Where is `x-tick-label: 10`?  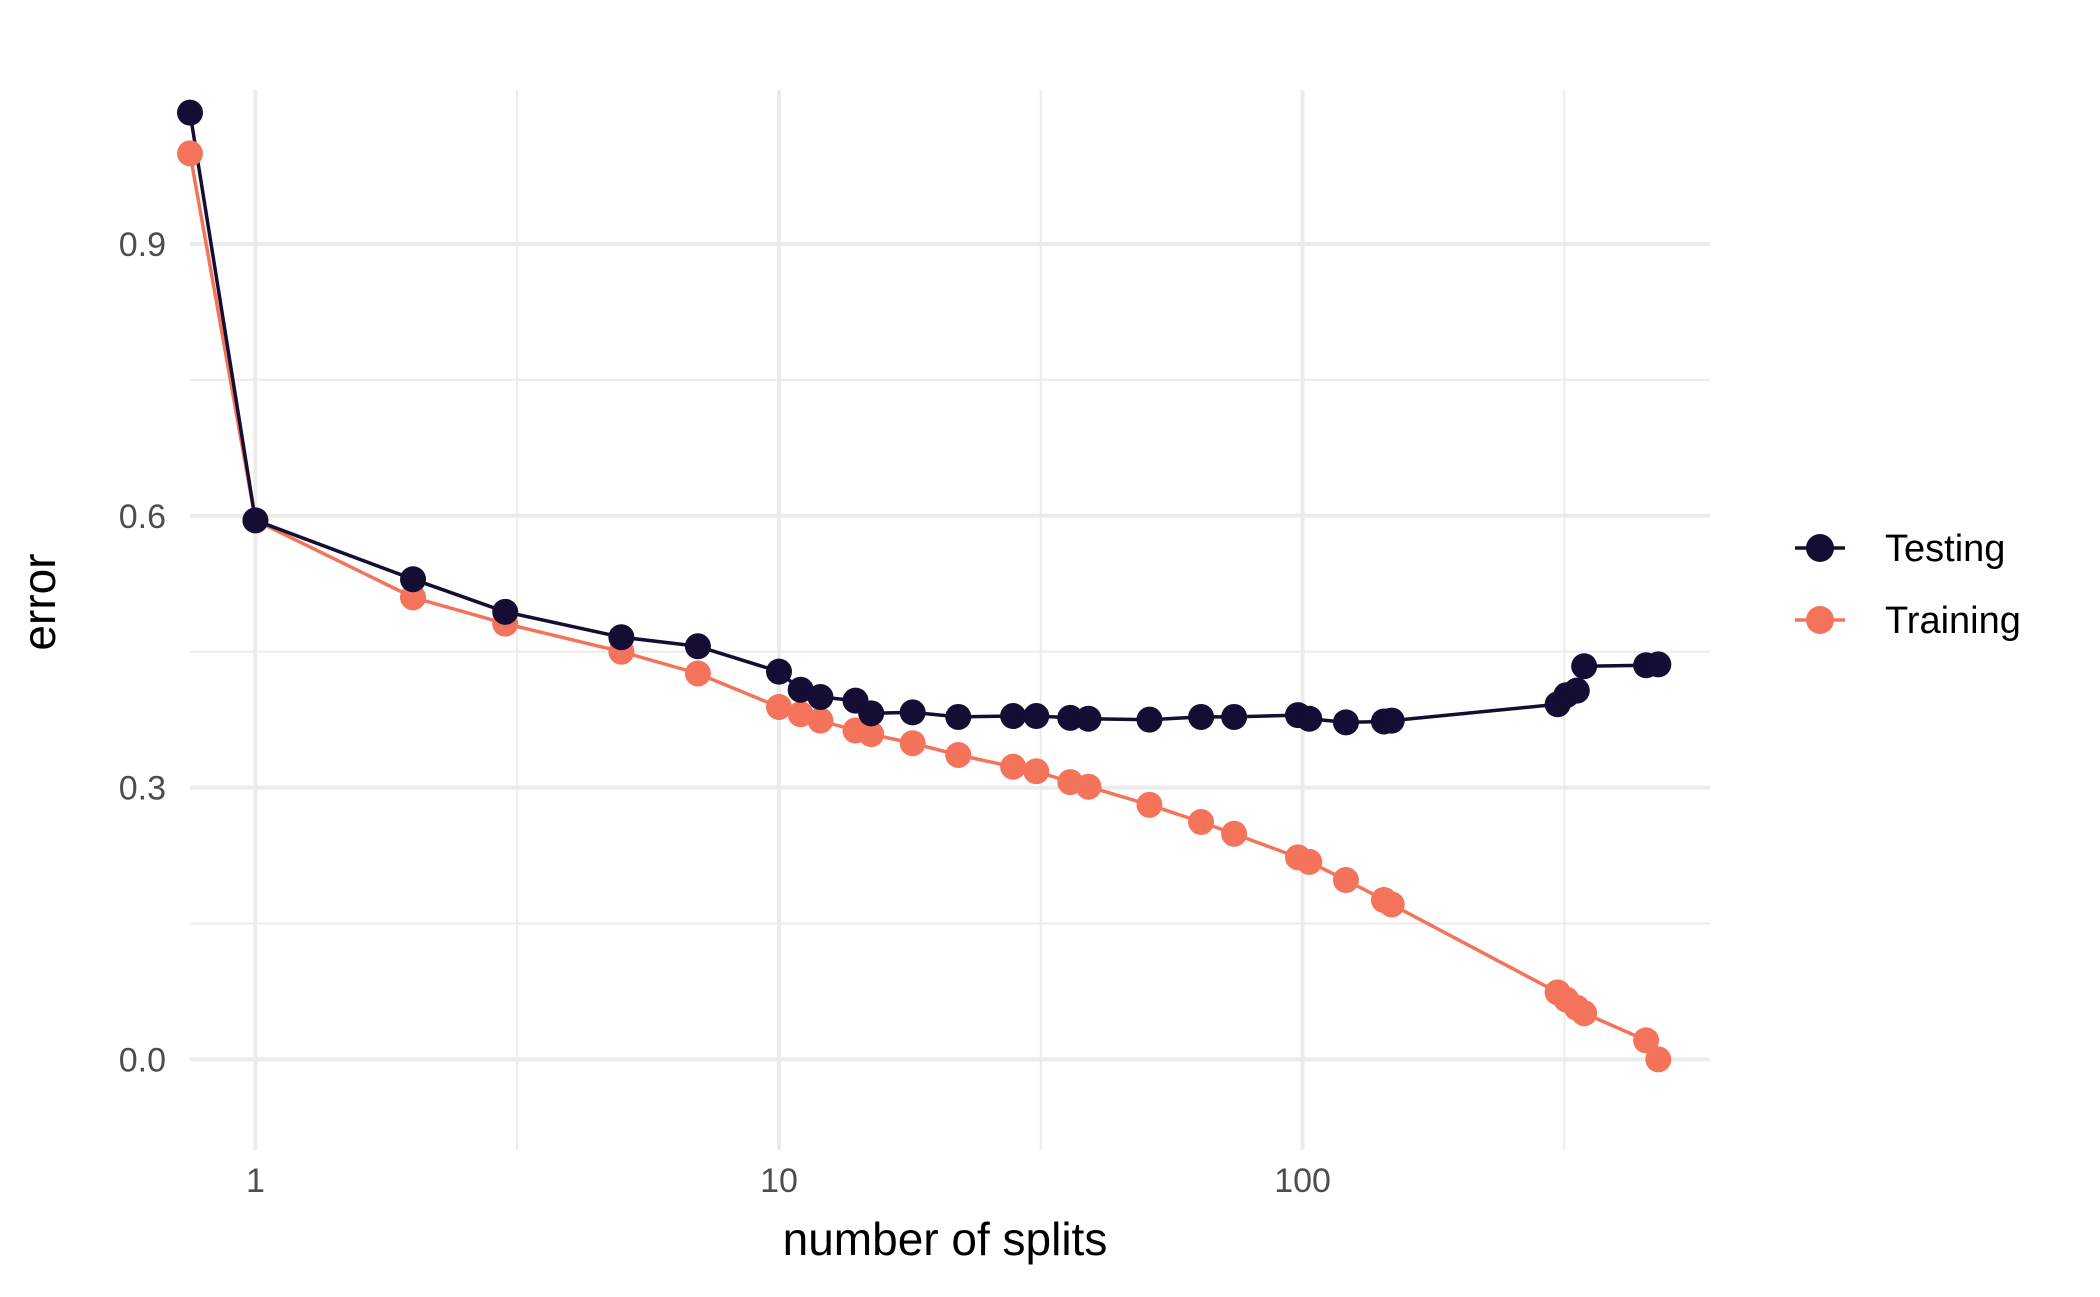 x-tick-label: 10 is located at coordinates (779, 1181).